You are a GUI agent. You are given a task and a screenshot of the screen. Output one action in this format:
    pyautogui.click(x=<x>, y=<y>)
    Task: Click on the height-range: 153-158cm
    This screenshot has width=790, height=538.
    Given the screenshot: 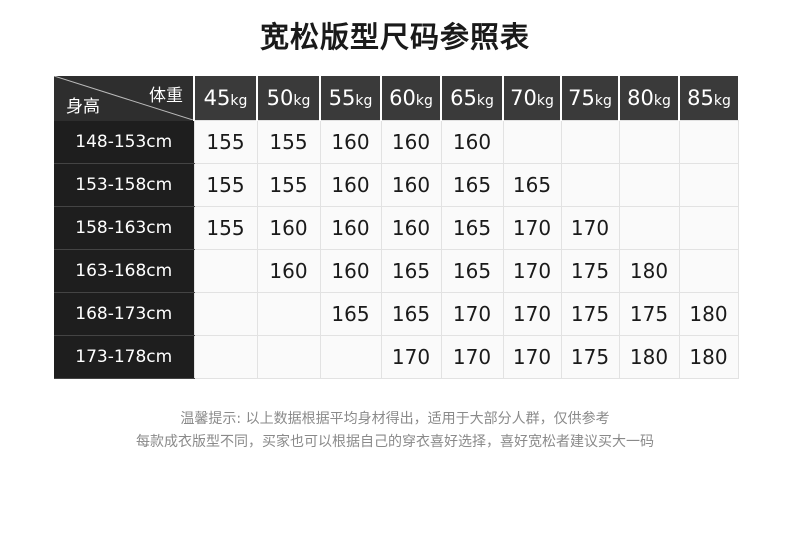 What is the action you would take?
    pyautogui.click(x=124, y=185)
    